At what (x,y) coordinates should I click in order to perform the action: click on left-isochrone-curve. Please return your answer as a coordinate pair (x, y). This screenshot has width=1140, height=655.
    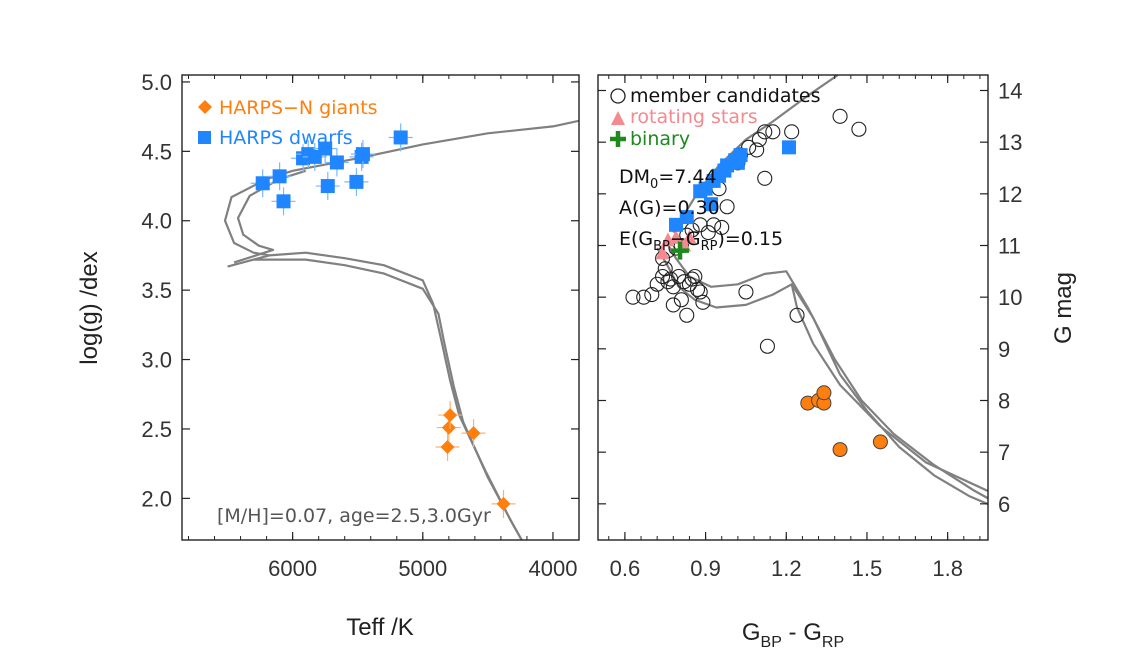
    Looking at the image, I should click on (401, 193).